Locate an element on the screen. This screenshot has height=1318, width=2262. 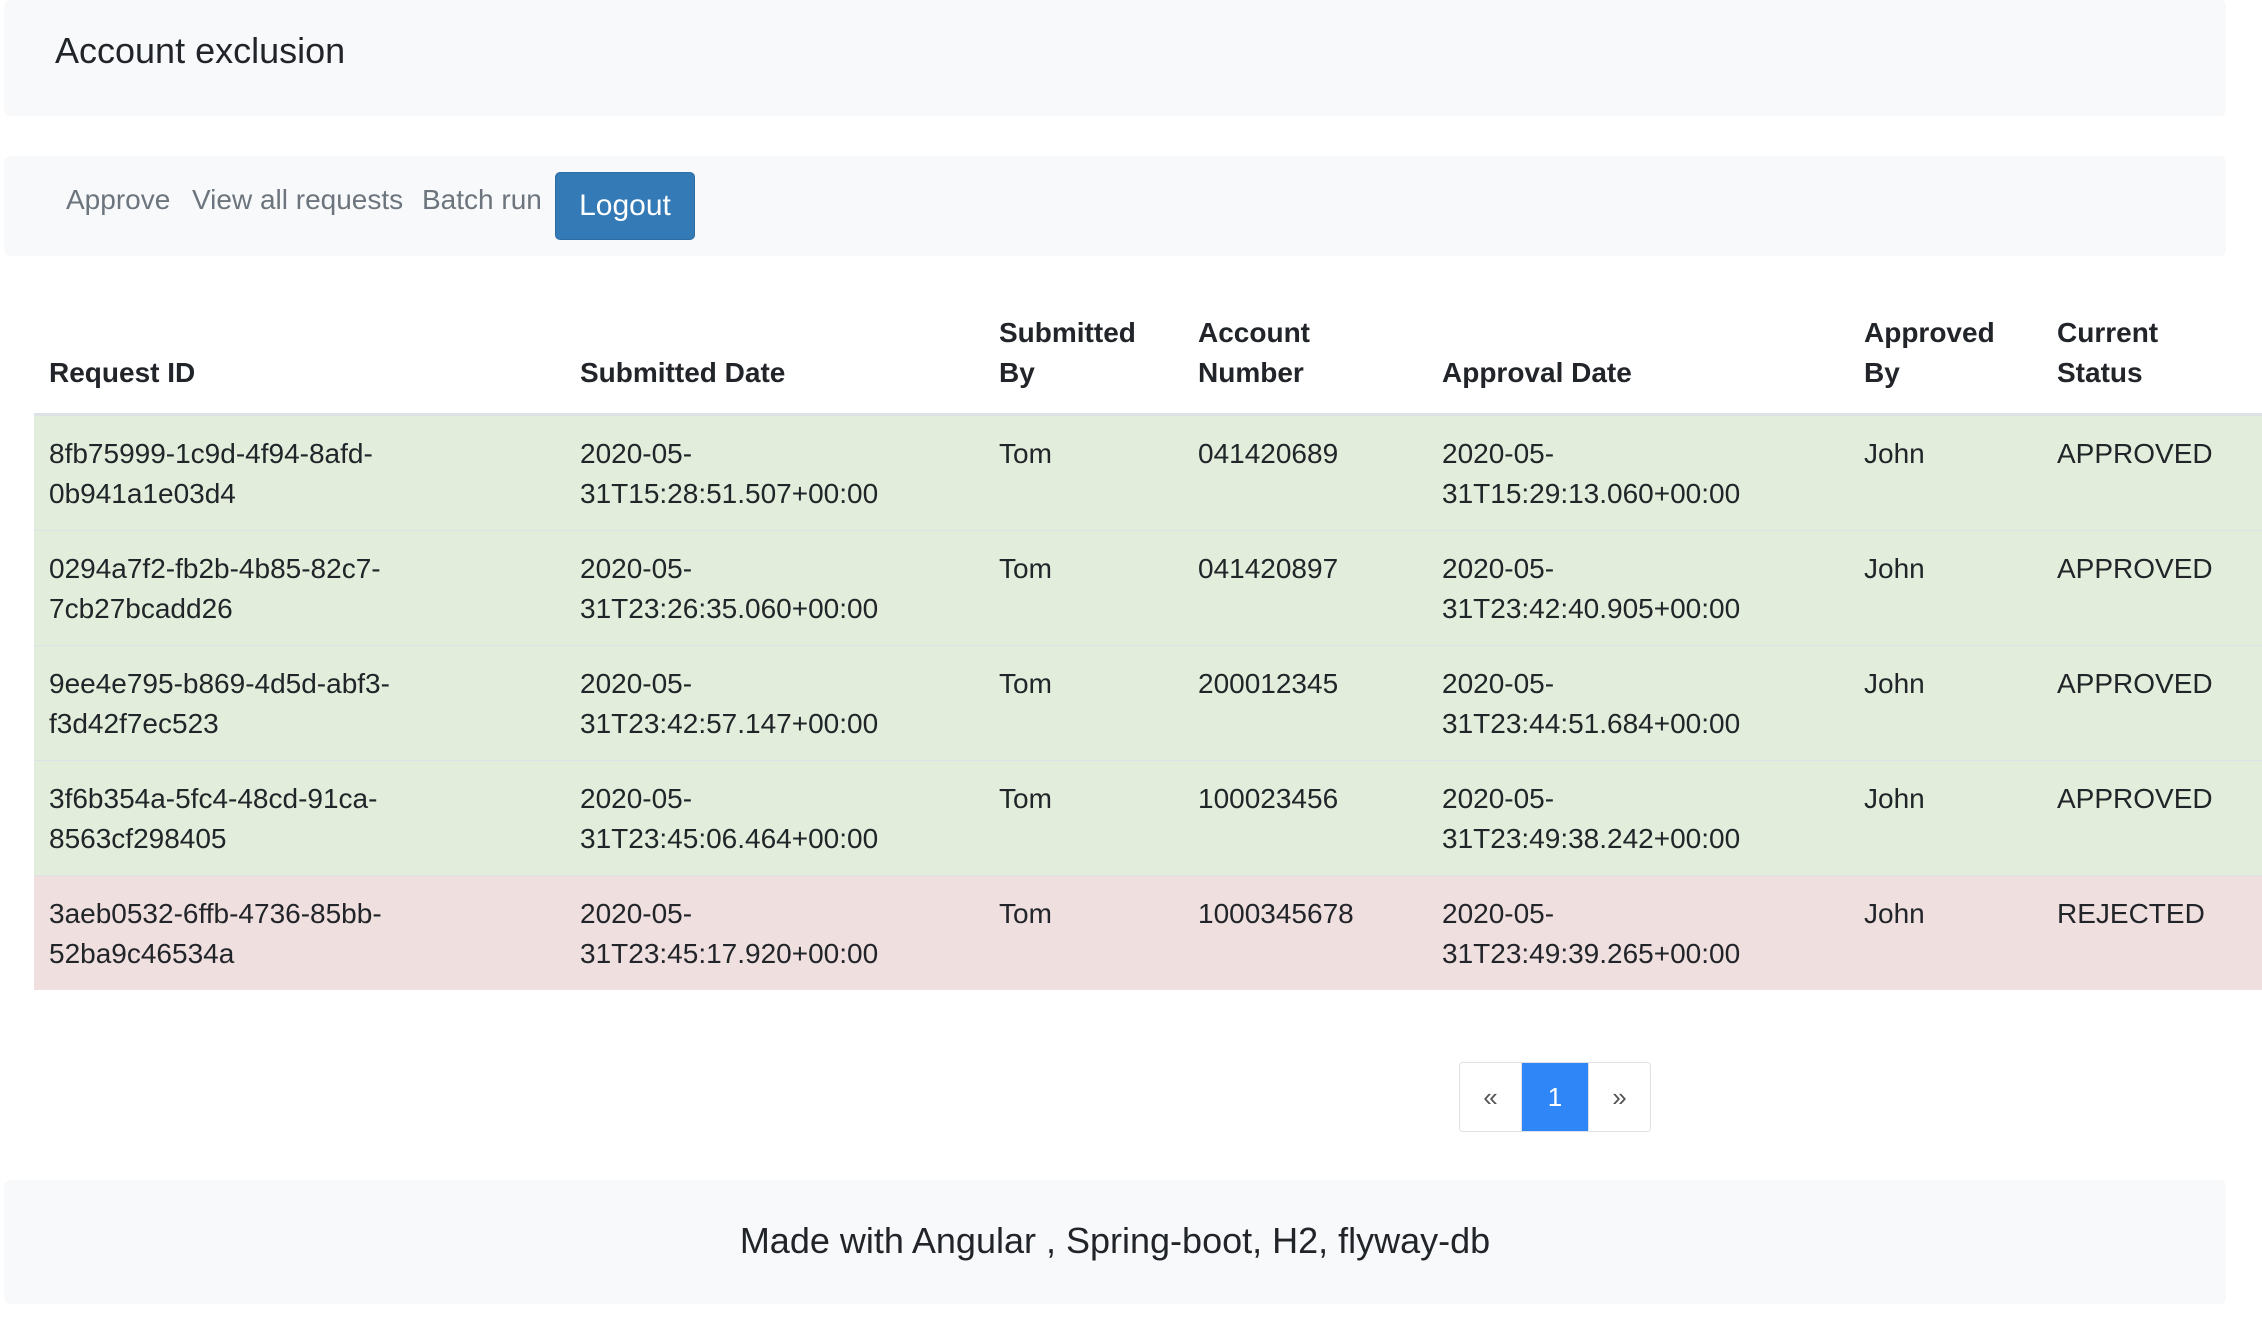
submitted-date-cell: 2020-05-31T15:28:51.507+00:00 is located at coordinates (774, 472).